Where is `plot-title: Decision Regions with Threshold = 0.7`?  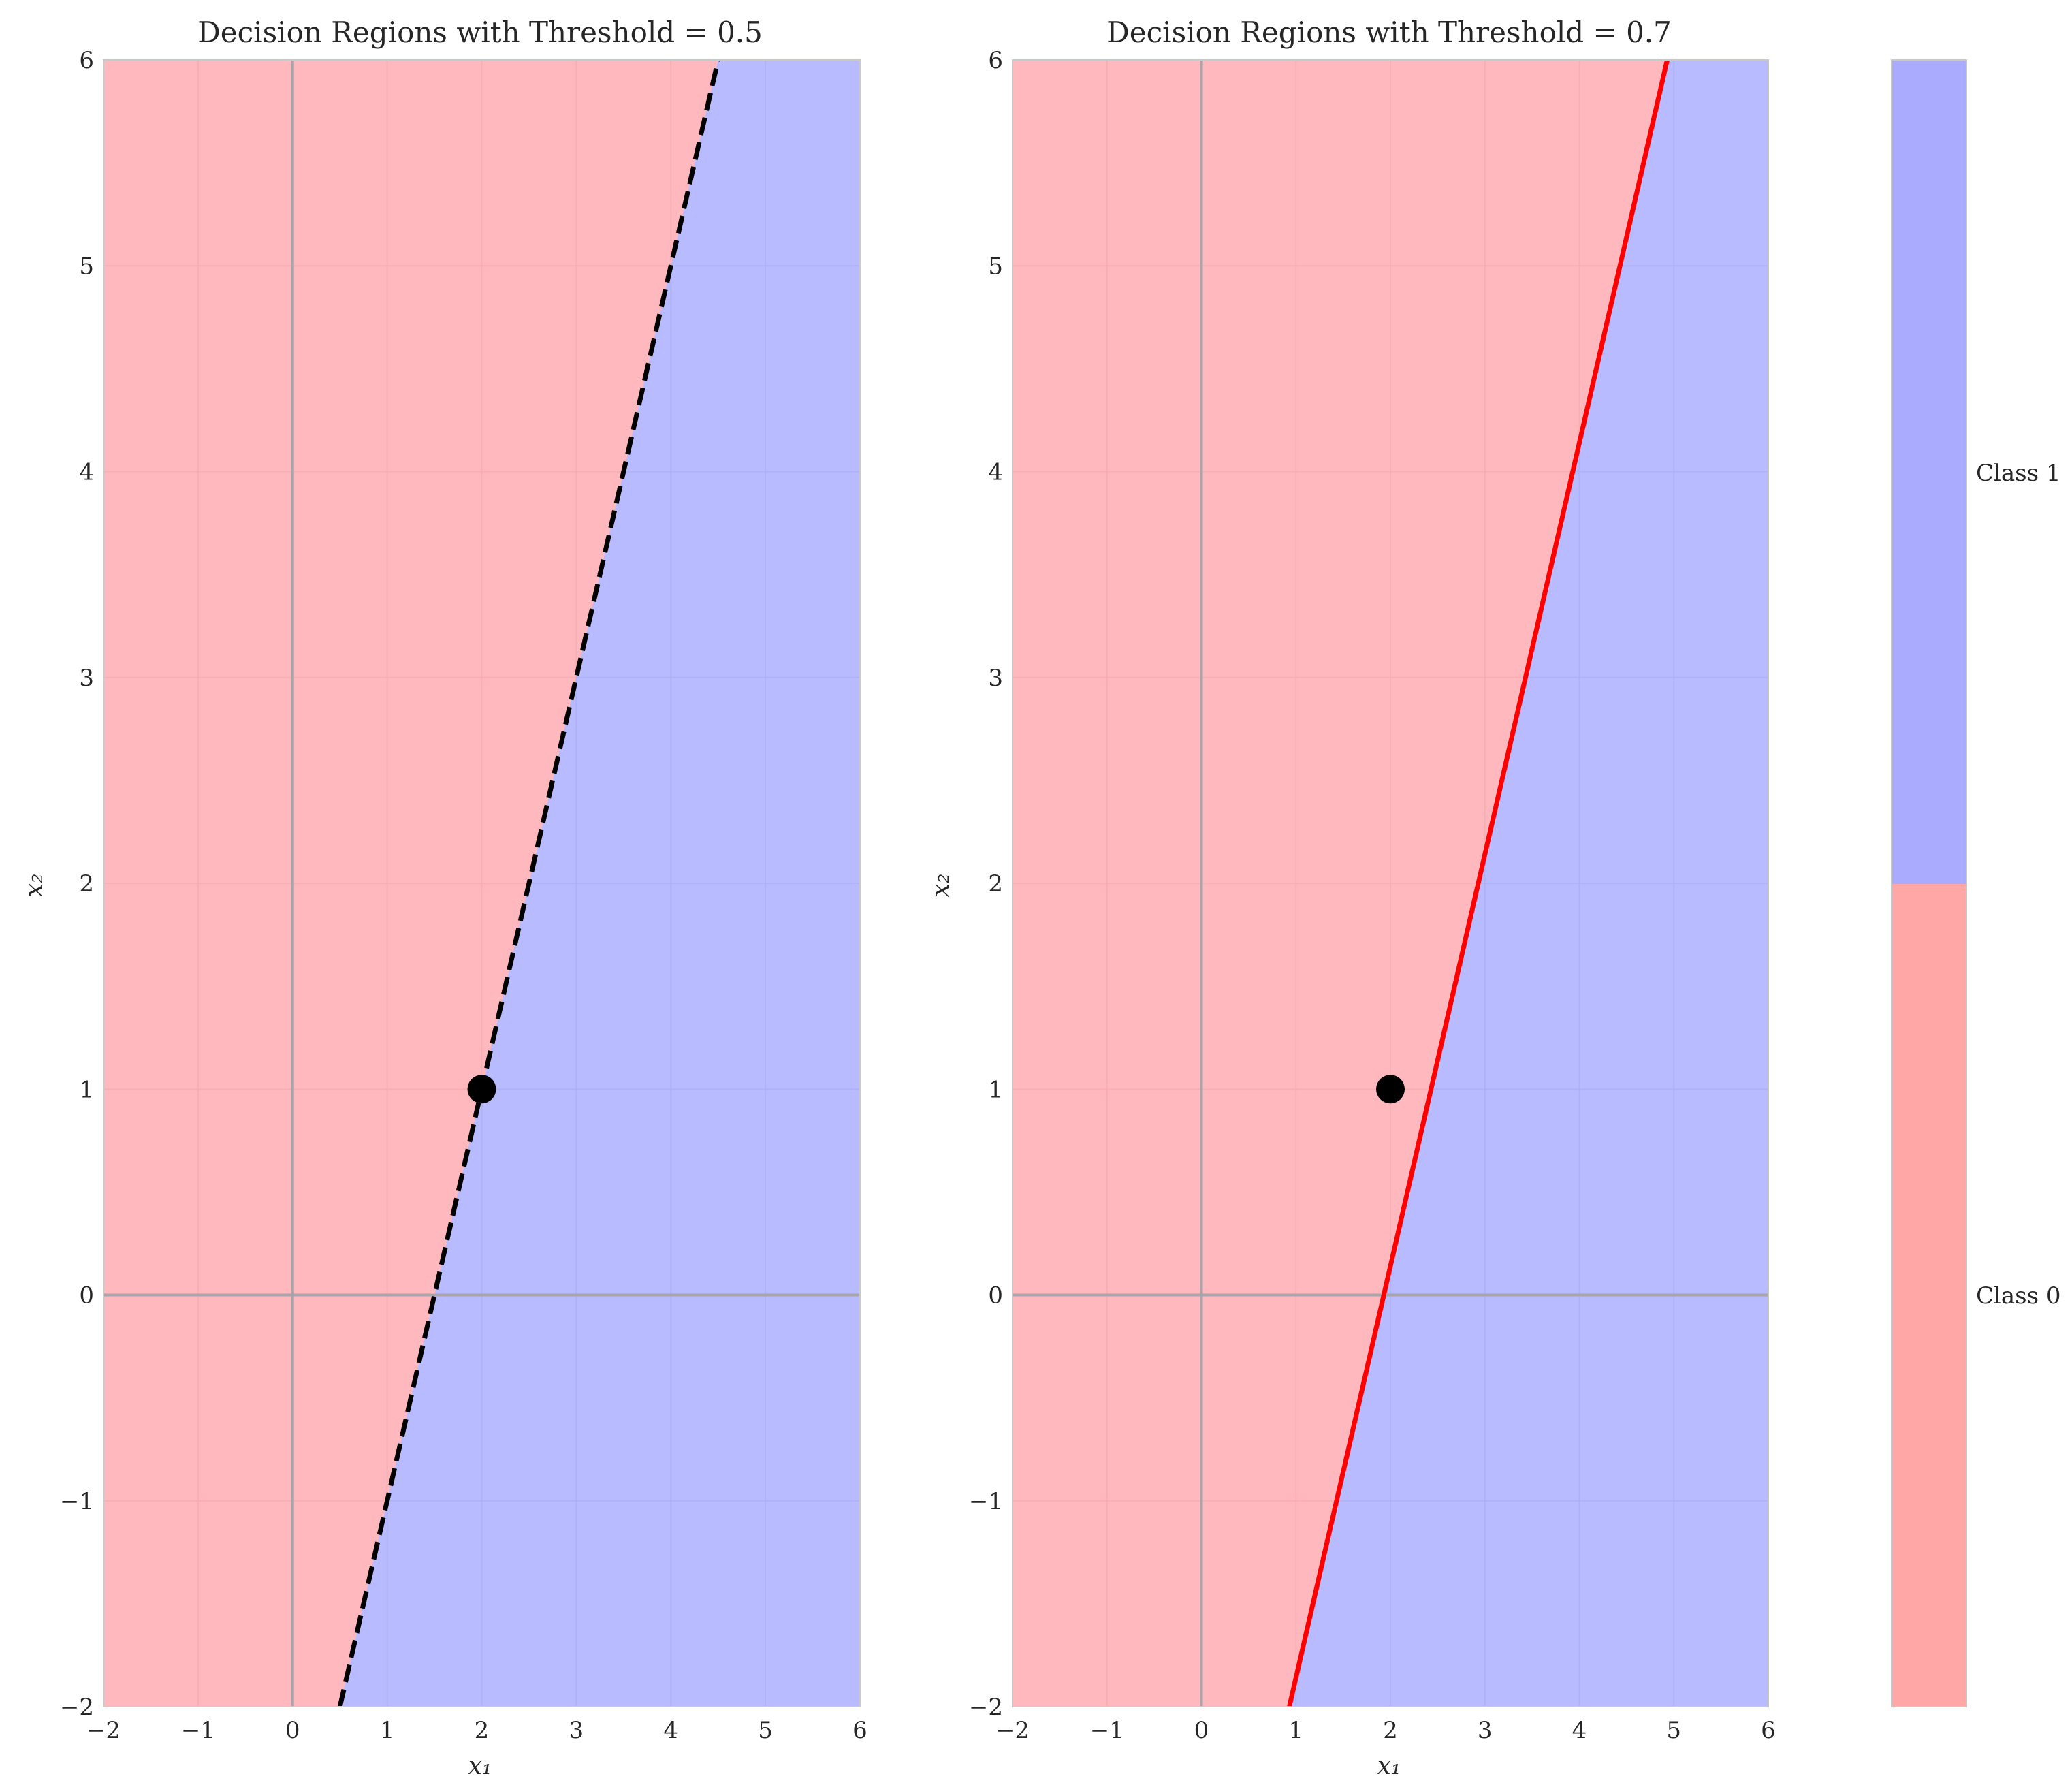
plot-title: Decision Regions with Threshold = 0.7 is located at coordinates (1389, 32).